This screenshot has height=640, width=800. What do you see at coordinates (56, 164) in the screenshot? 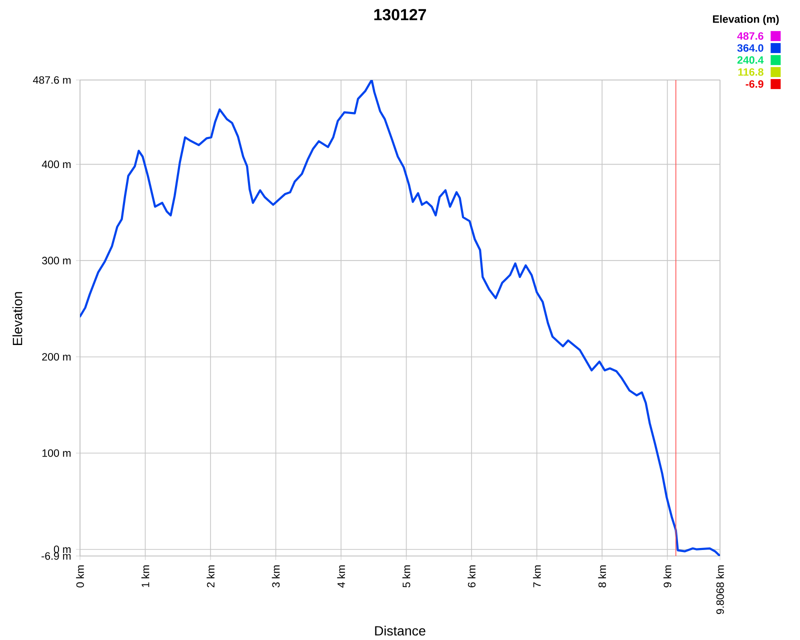
I see `y-tick-label: 400 m` at bounding box center [56, 164].